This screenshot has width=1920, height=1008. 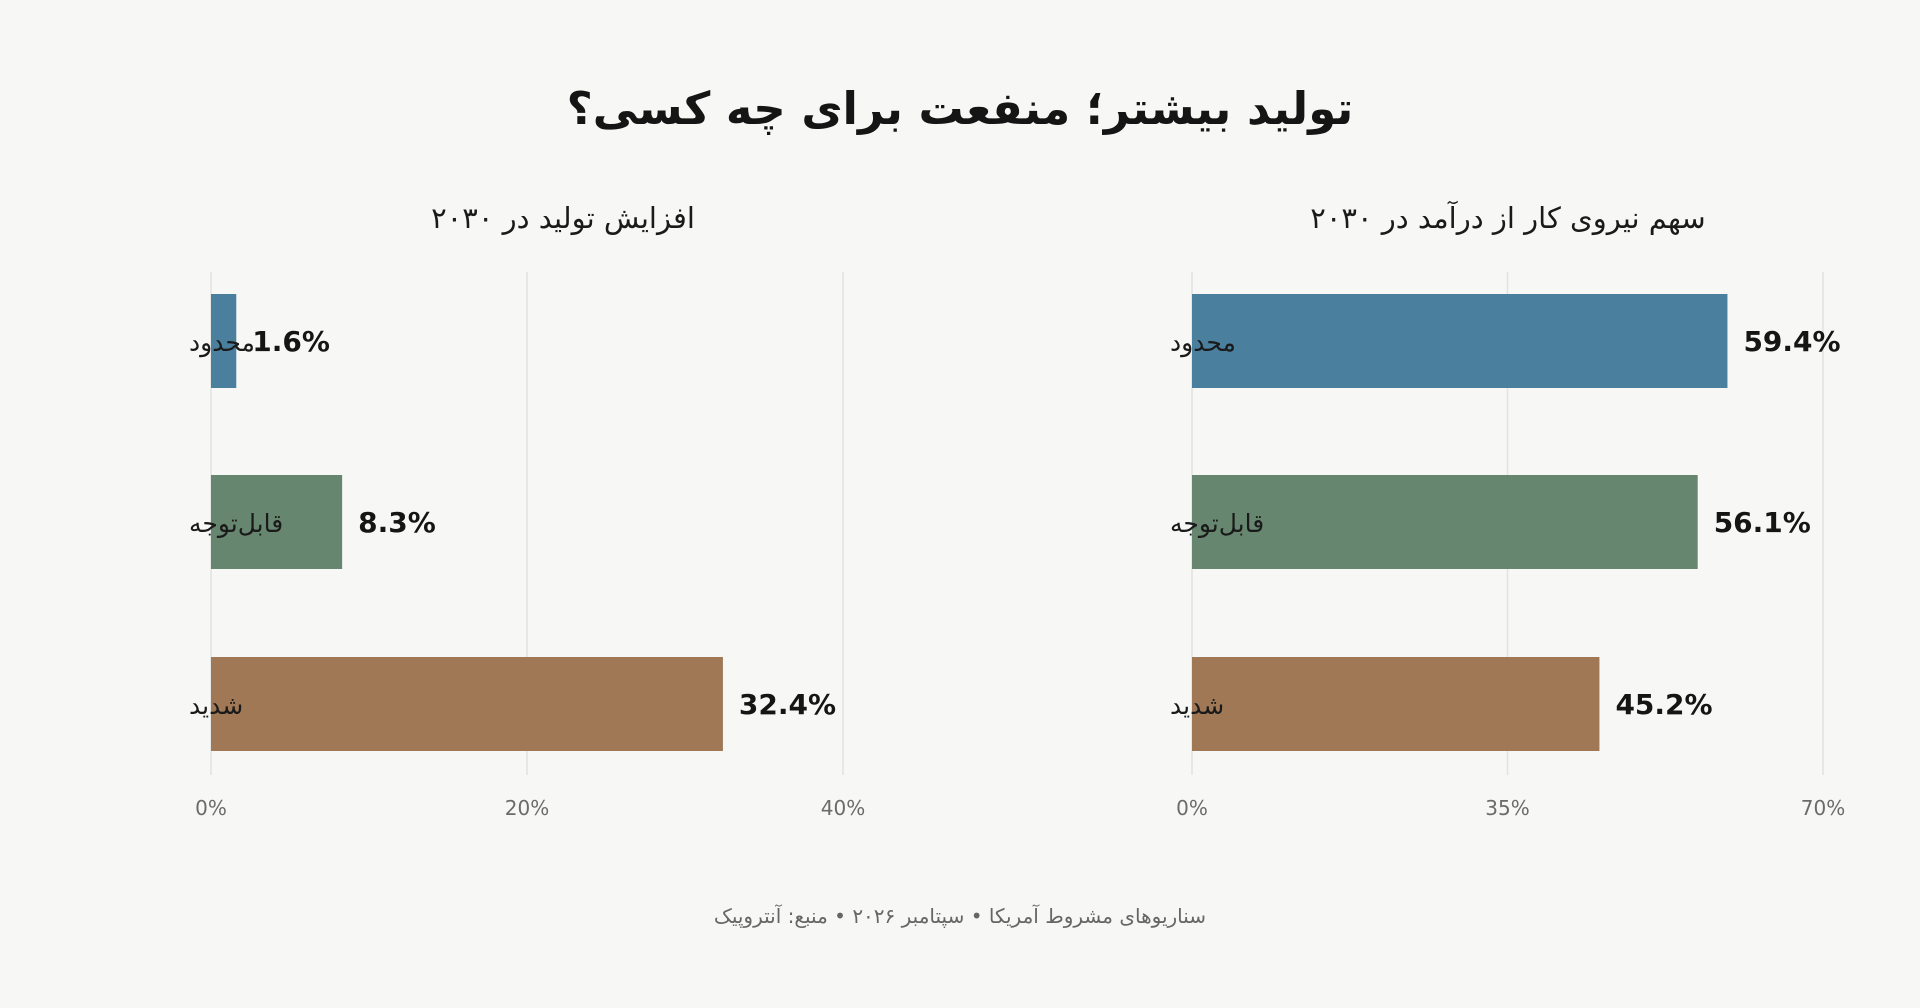 What do you see at coordinates (1823, 808) in the screenshot?
I see `chart-2-tick-label: 70%` at bounding box center [1823, 808].